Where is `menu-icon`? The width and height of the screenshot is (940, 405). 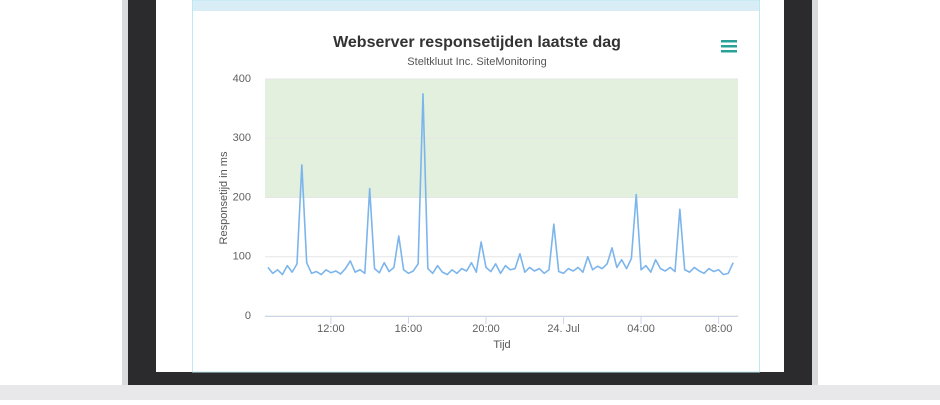
menu-icon is located at coordinates (729, 46).